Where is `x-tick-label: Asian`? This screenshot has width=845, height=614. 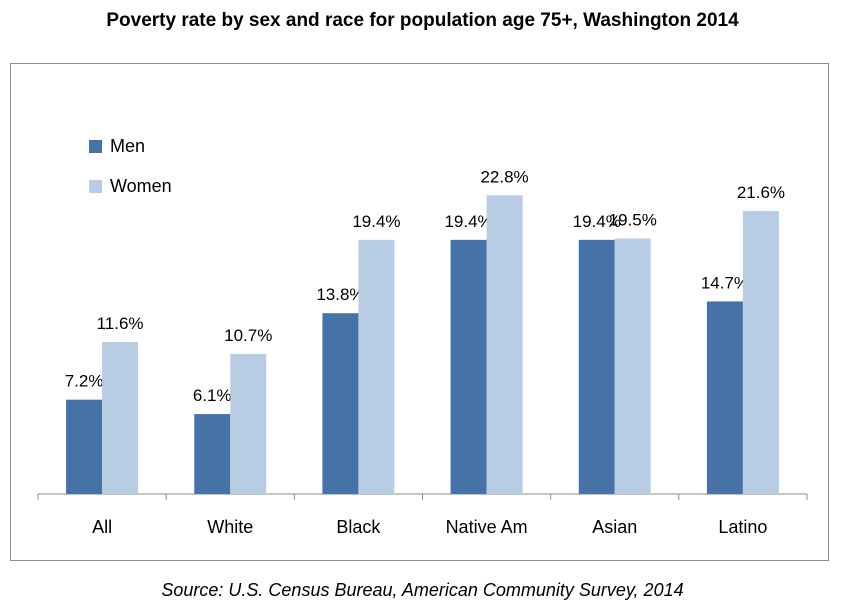
x-tick-label: Asian is located at coordinates (614, 527).